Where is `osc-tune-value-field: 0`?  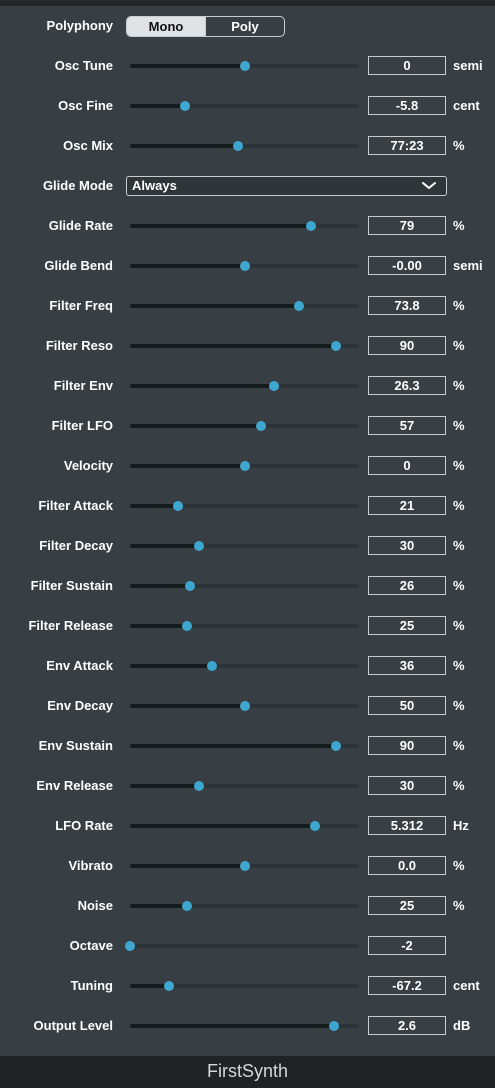 osc-tune-value-field: 0 is located at coordinates (407, 65).